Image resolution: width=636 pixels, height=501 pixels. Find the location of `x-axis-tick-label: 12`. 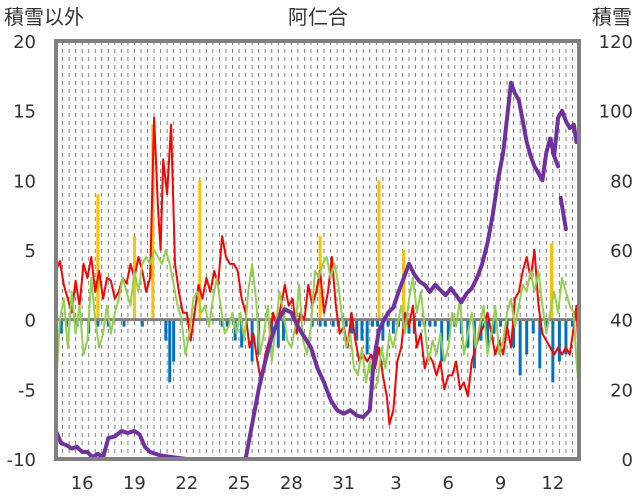

x-axis-tick-label: 12 is located at coordinates (552, 483).